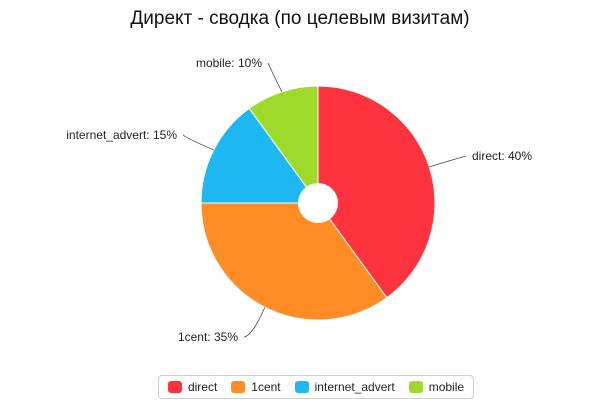 This screenshot has width=600, height=409. Describe the element at coordinates (283, 145) in the screenshot. I see `pie-slice-mobile` at that location.